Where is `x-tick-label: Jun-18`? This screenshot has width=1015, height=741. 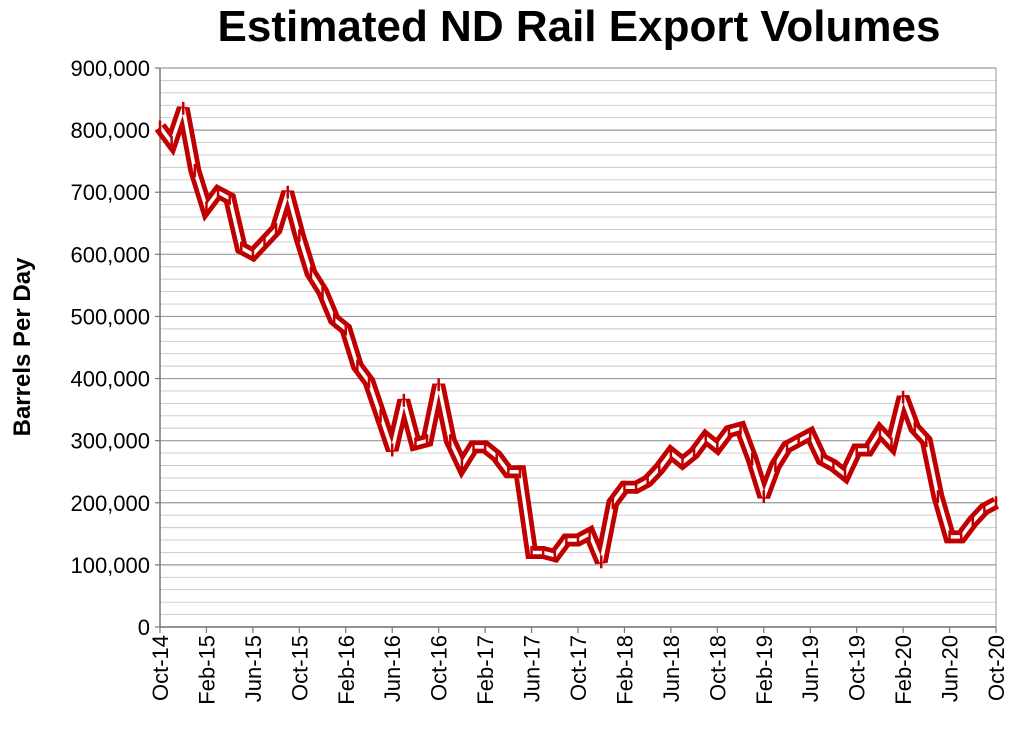 x-tick-label: Jun-18 is located at coordinates (671, 668).